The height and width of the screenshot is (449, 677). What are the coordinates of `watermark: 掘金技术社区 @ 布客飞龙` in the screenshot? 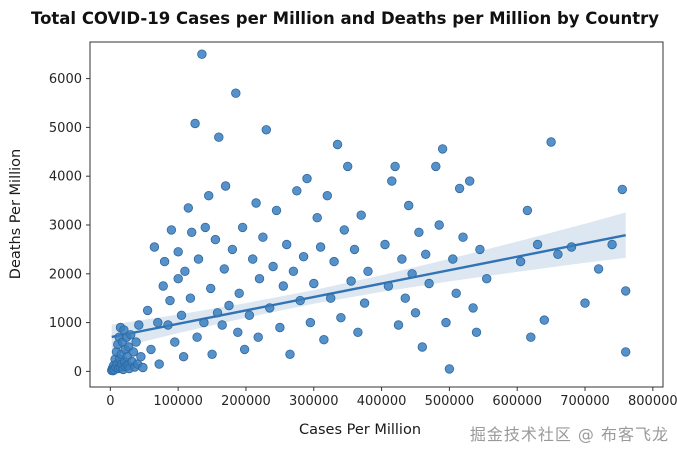 It's located at (569, 434).